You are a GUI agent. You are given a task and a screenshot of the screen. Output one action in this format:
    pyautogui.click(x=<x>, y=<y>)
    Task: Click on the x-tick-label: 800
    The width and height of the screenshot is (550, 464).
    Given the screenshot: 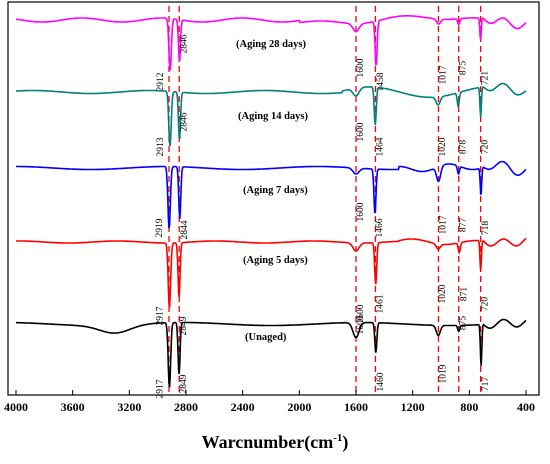 What is the action you would take?
    pyautogui.click(x=469, y=407)
    